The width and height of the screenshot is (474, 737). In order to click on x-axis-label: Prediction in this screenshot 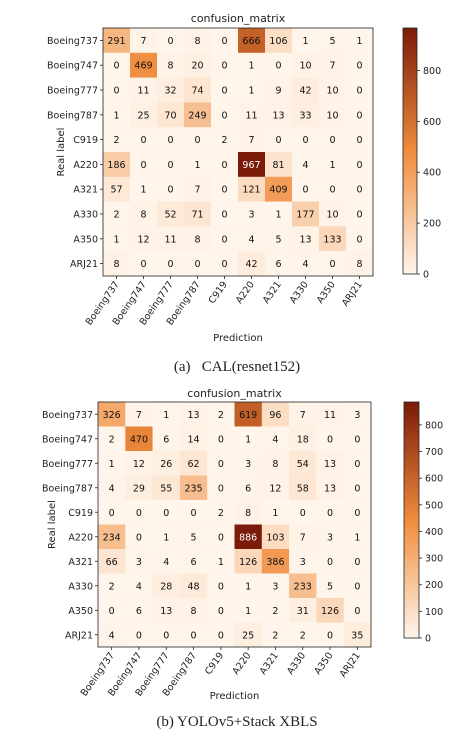, I will do `click(235, 696)`.